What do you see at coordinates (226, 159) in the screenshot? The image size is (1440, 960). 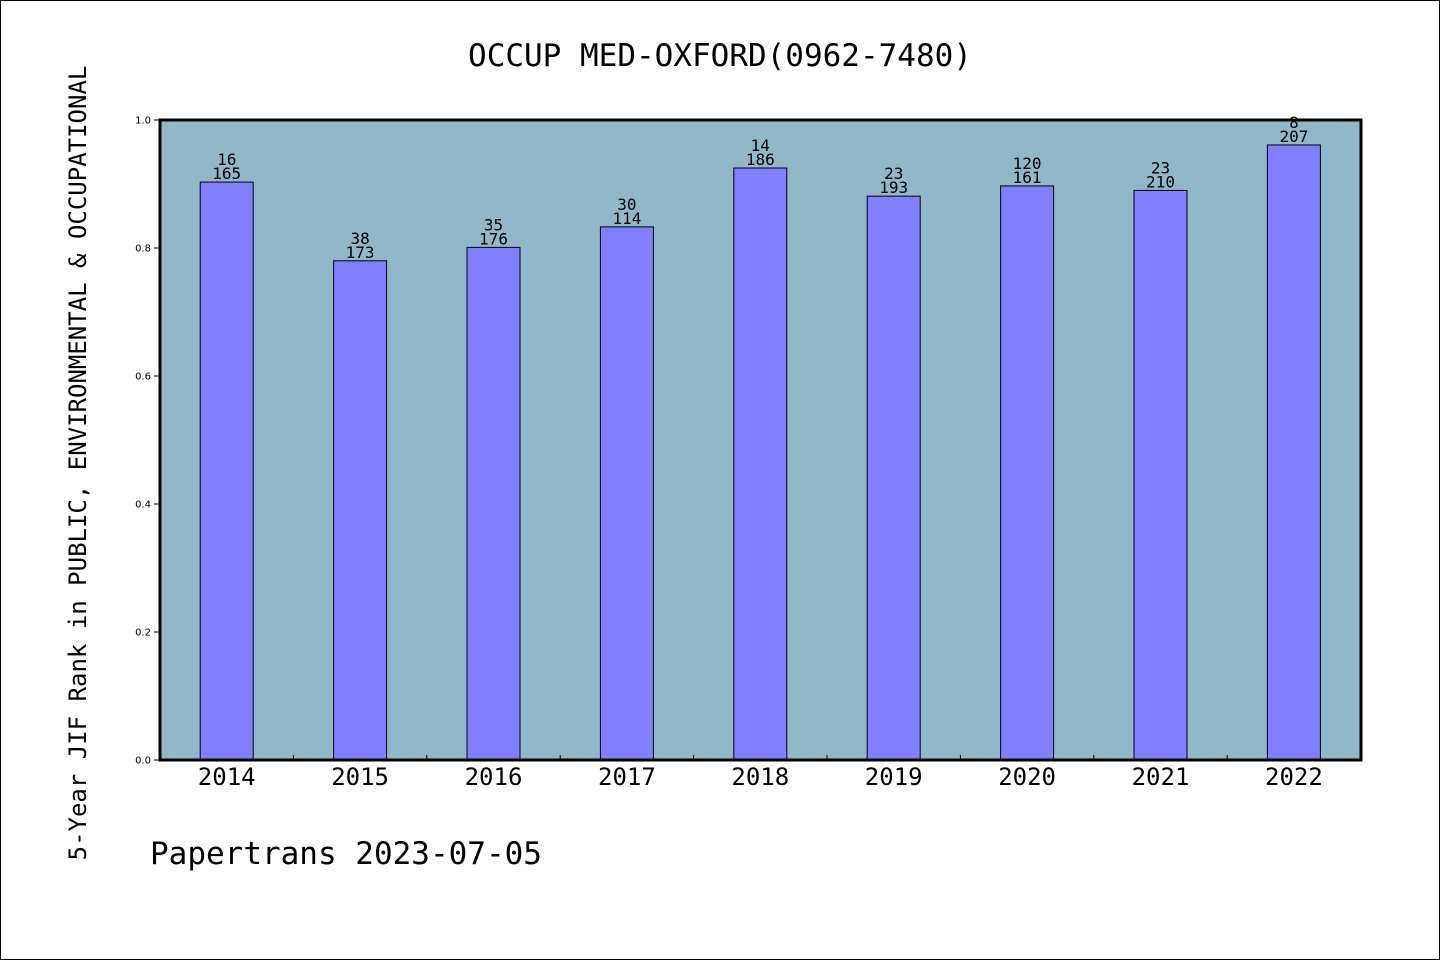 I see `data-label-rank: 16` at bounding box center [226, 159].